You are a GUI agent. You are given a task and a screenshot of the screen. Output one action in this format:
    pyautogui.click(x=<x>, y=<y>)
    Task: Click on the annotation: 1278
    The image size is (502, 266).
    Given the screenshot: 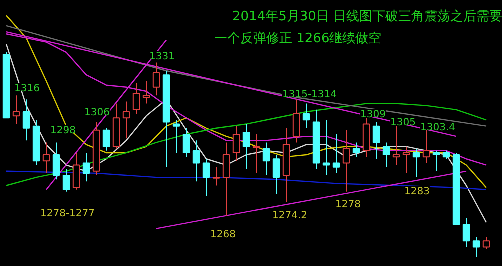 What is the action you would take?
    pyautogui.click(x=348, y=205)
    